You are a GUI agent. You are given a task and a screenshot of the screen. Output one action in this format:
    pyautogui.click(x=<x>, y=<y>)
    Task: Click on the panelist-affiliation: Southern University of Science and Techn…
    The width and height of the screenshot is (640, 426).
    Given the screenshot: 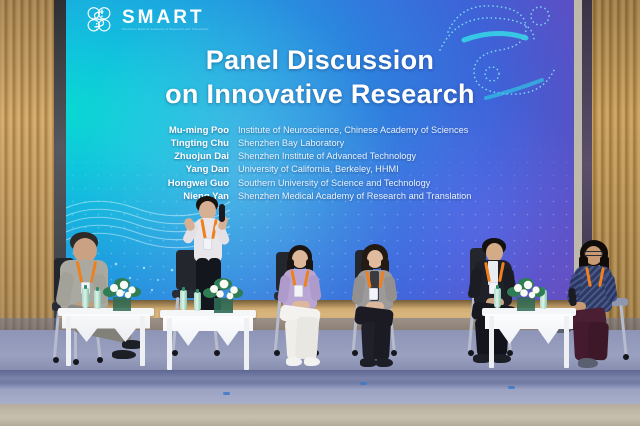 What is the action you would take?
    pyautogui.click(x=334, y=182)
    